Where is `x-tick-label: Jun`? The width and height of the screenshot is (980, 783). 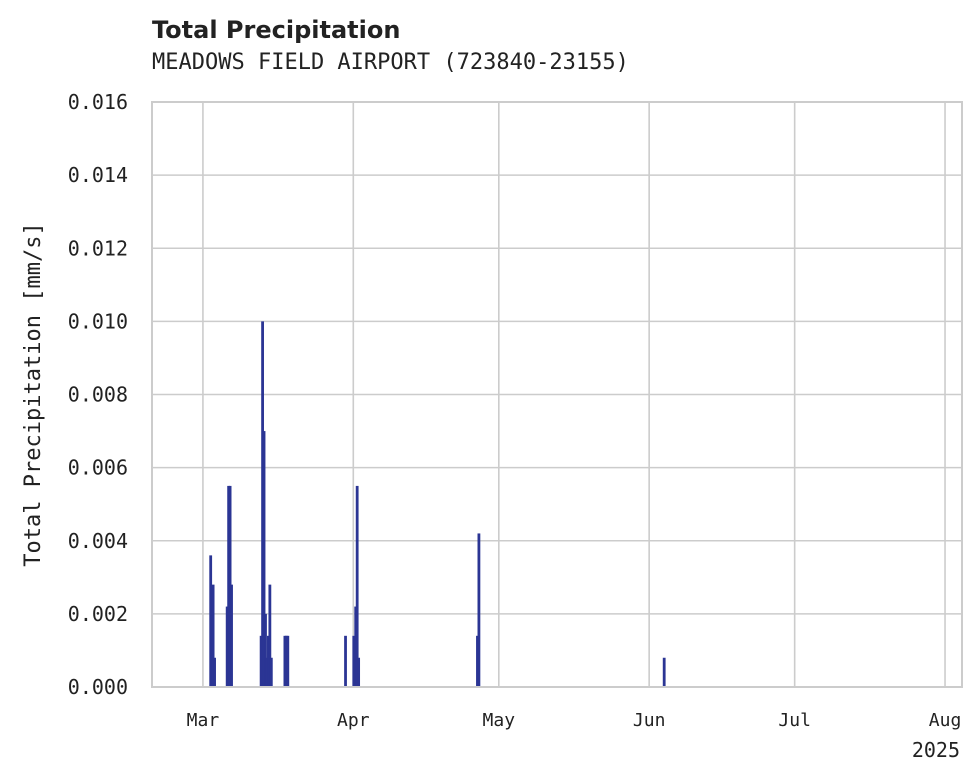 x-tick-label: Jun is located at coordinates (649, 720).